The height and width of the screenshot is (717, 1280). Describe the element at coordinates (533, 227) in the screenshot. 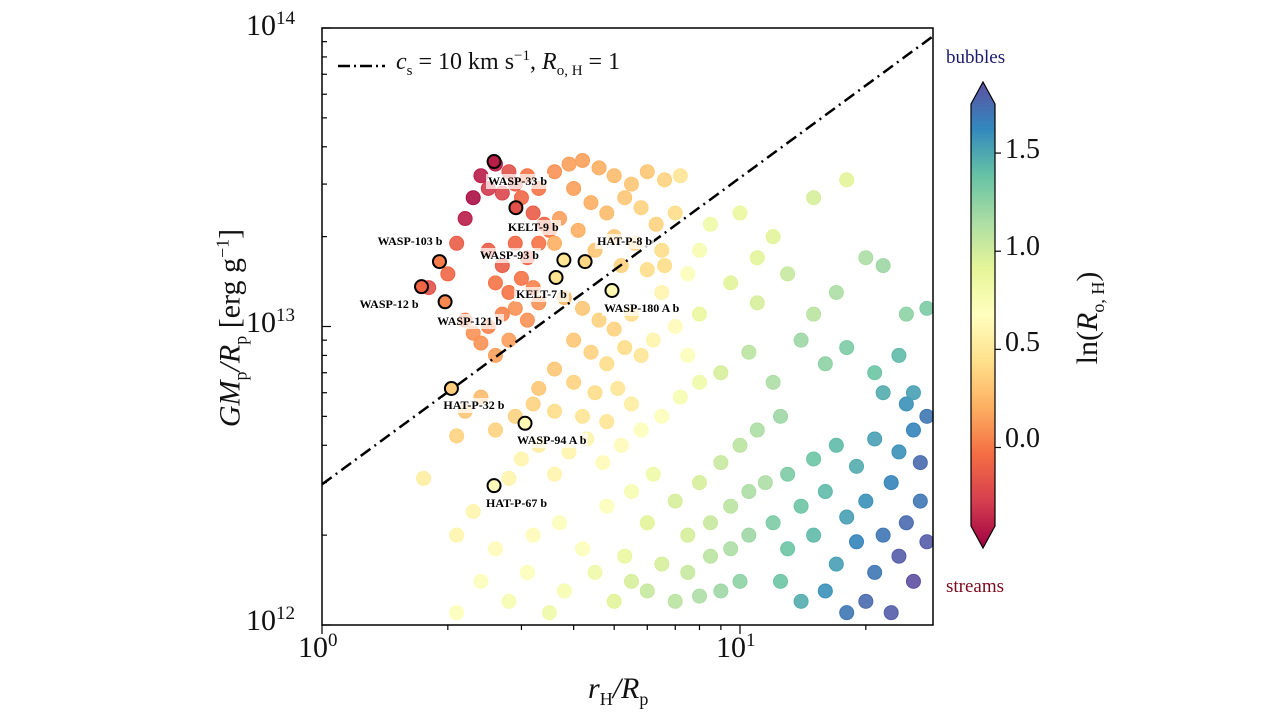

I see `planet-label: KELT-9 b` at that location.